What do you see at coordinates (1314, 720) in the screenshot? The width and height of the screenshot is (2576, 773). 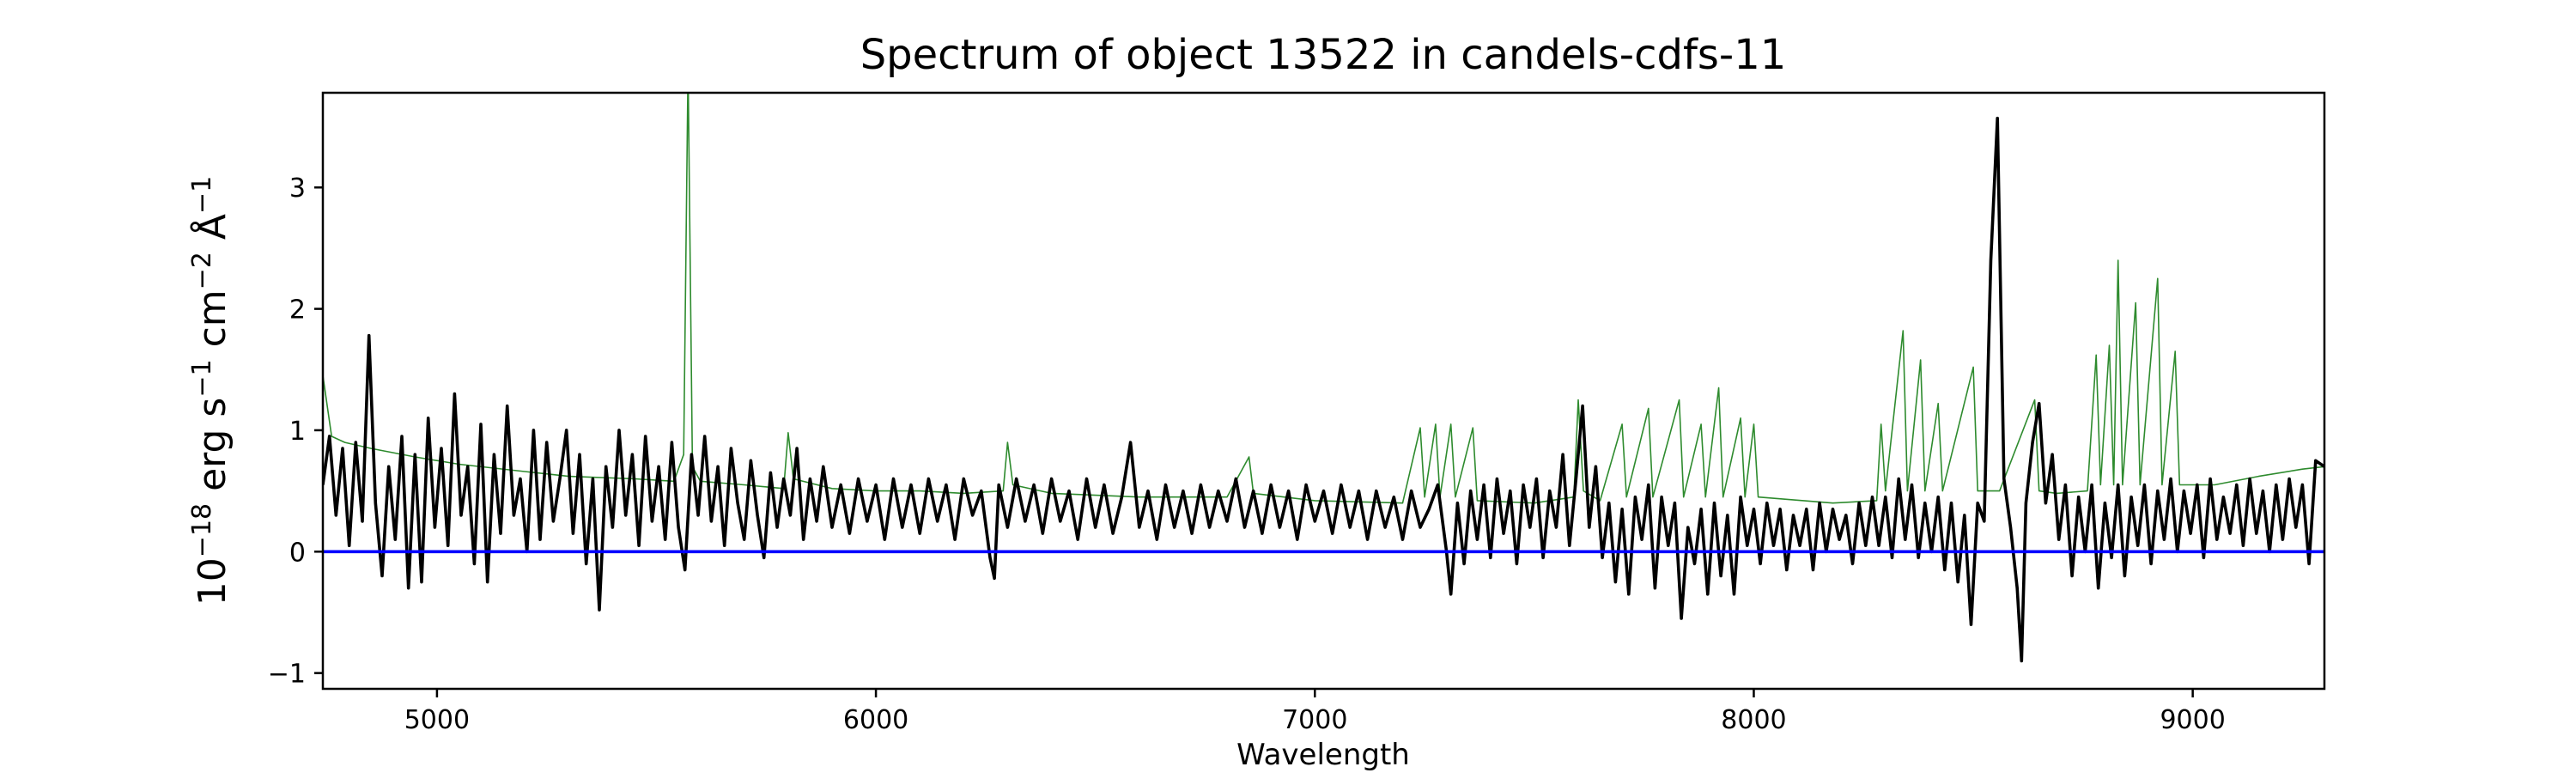 I see `x-tick-label: 7000` at bounding box center [1314, 720].